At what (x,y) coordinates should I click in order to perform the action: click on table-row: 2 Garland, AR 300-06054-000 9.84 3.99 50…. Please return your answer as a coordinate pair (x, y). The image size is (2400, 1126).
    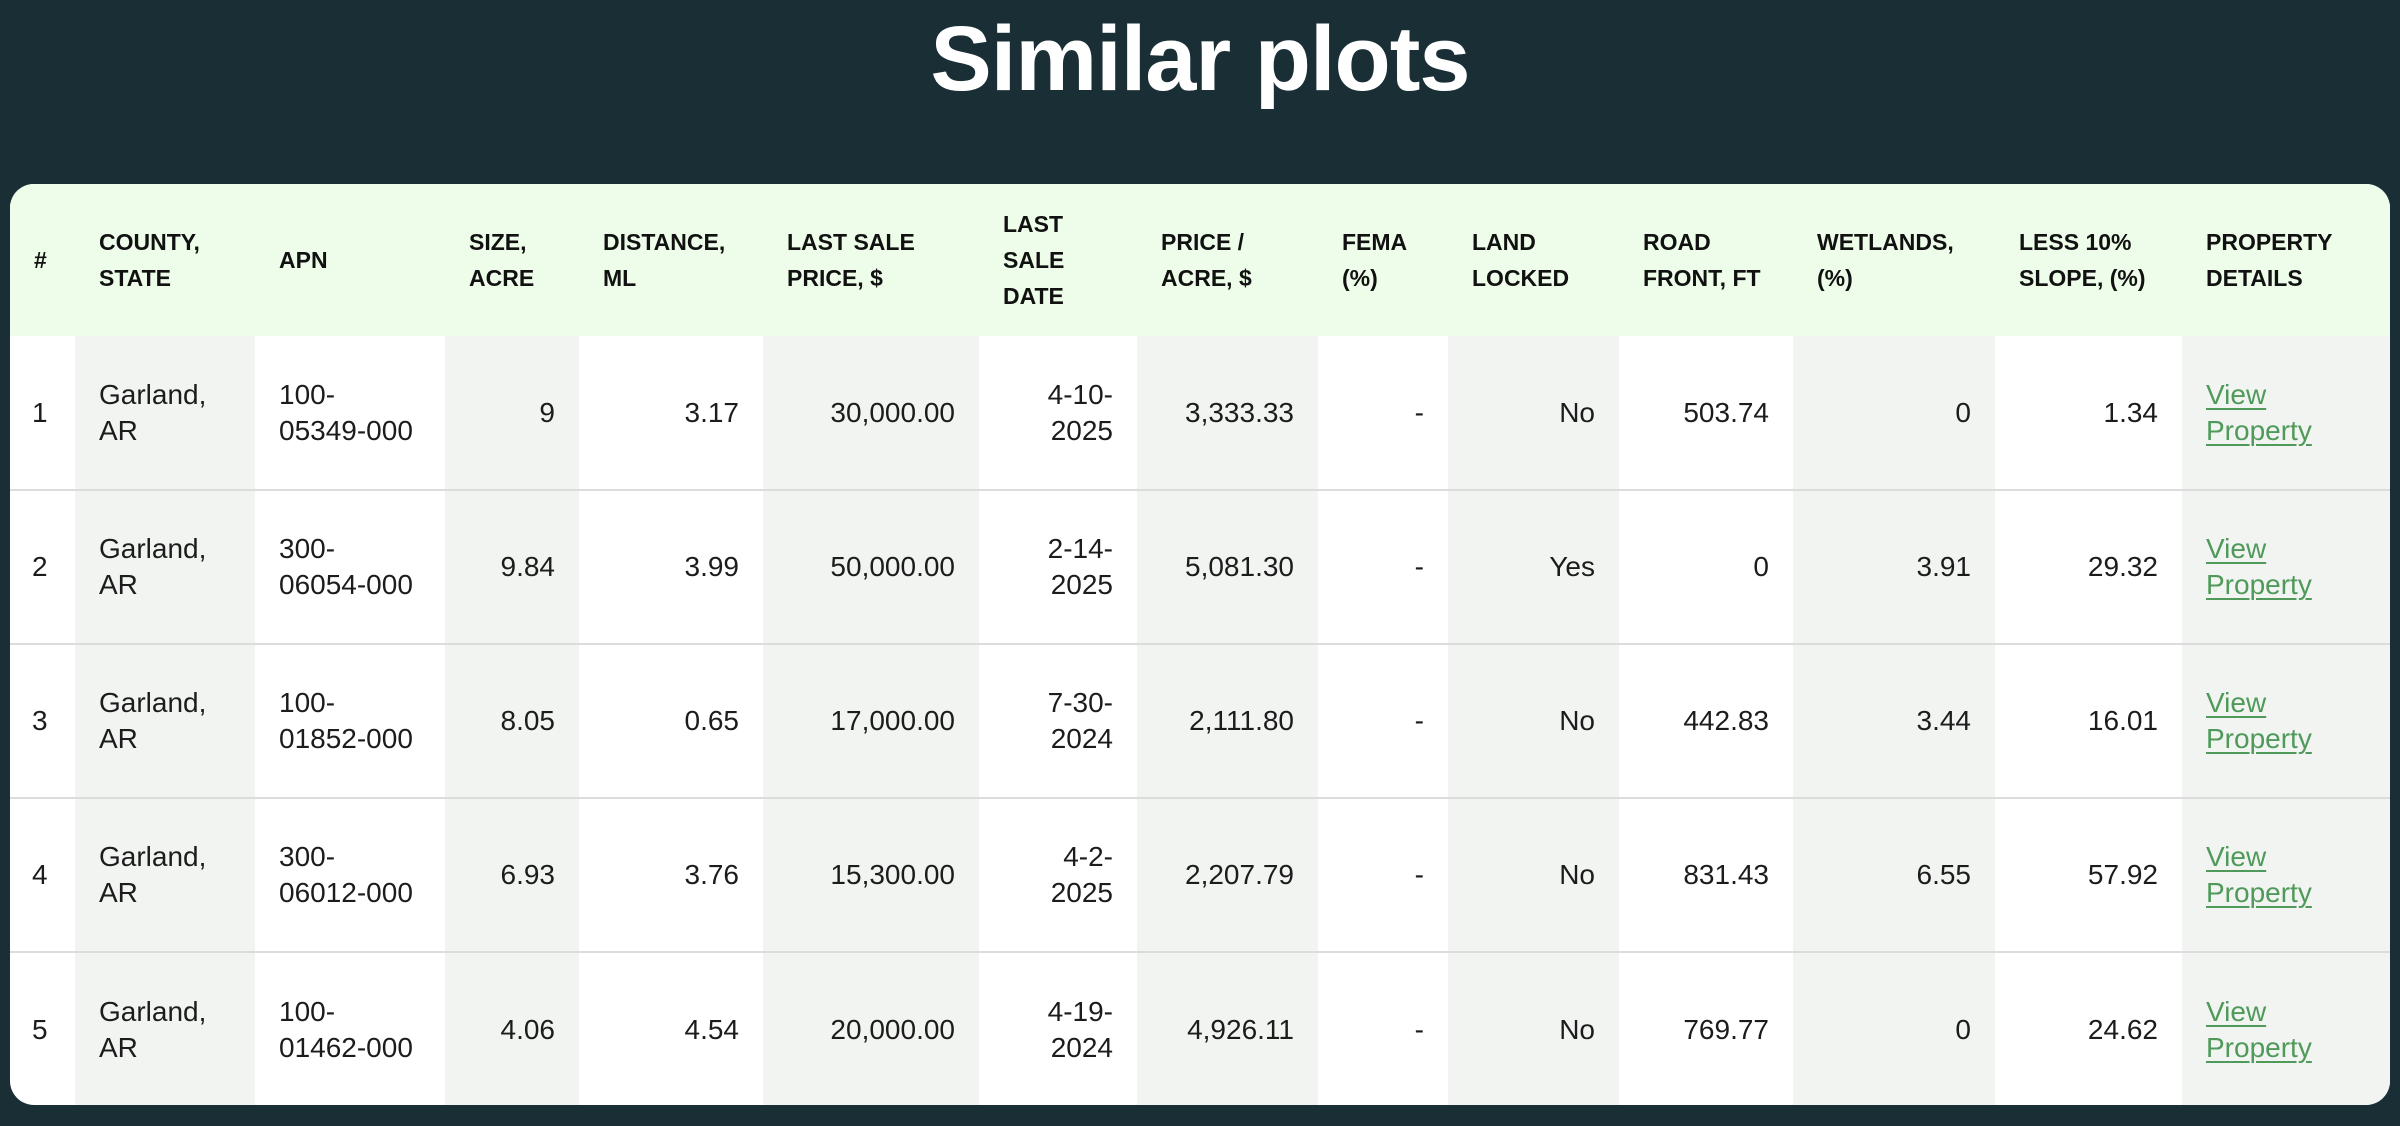
    Looking at the image, I should click on (1200, 566).